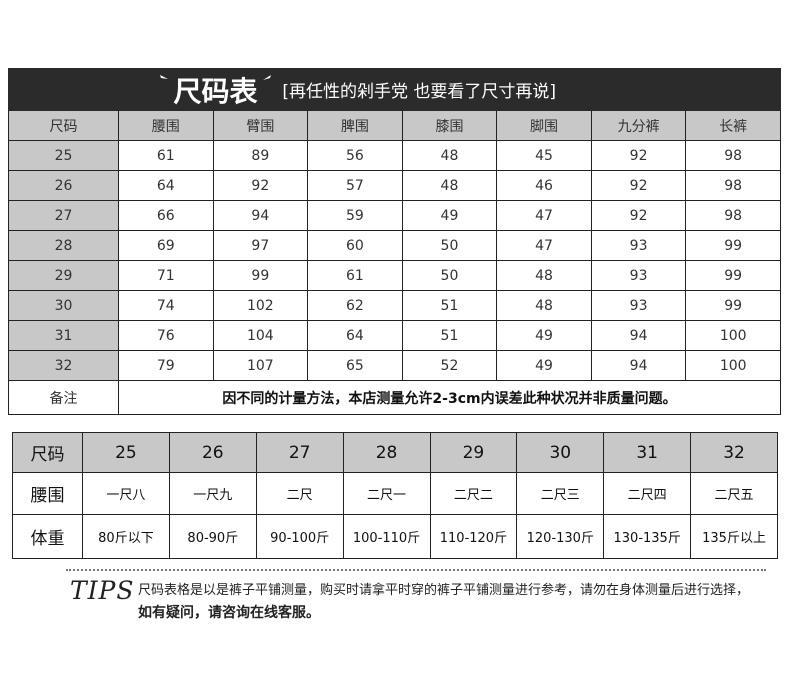 This screenshot has width=790, height=683. What do you see at coordinates (419, 92) in the screenshot?
I see `title-subtitle: [再任性的剁手党 也要看了尺寸再说]` at bounding box center [419, 92].